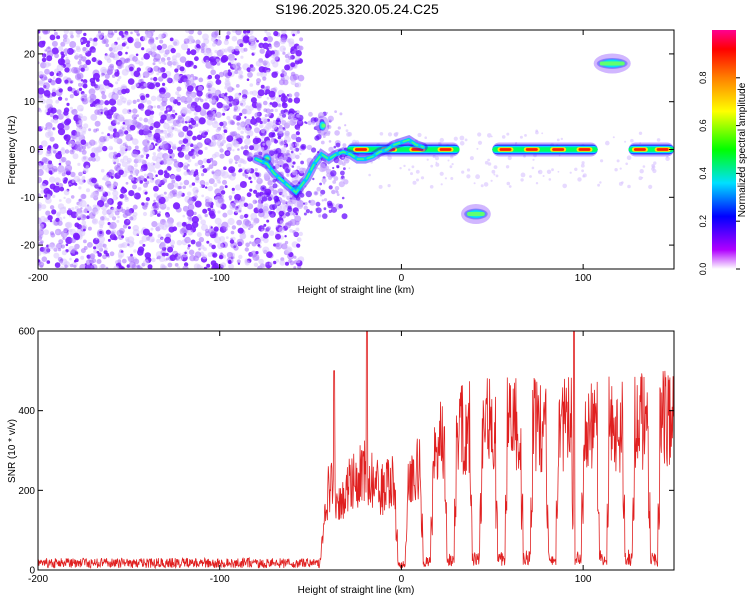 This screenshot has height=600, width=750. Describe the element at coordinates (724, 149) in the screenshot. I see `colorbar-gradient` at that location.